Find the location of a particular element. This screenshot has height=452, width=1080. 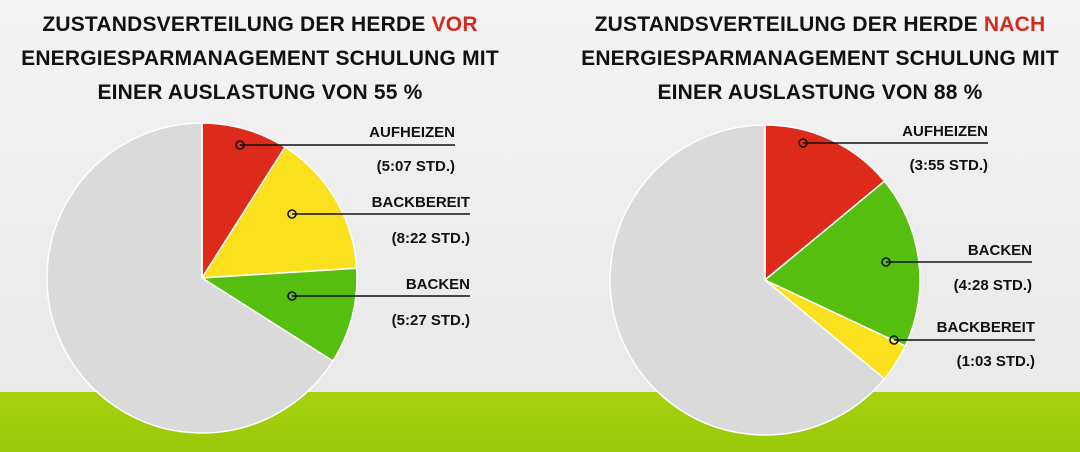

slice-value-backen: (4:28 STD.) is located at coordinates (993, 285).